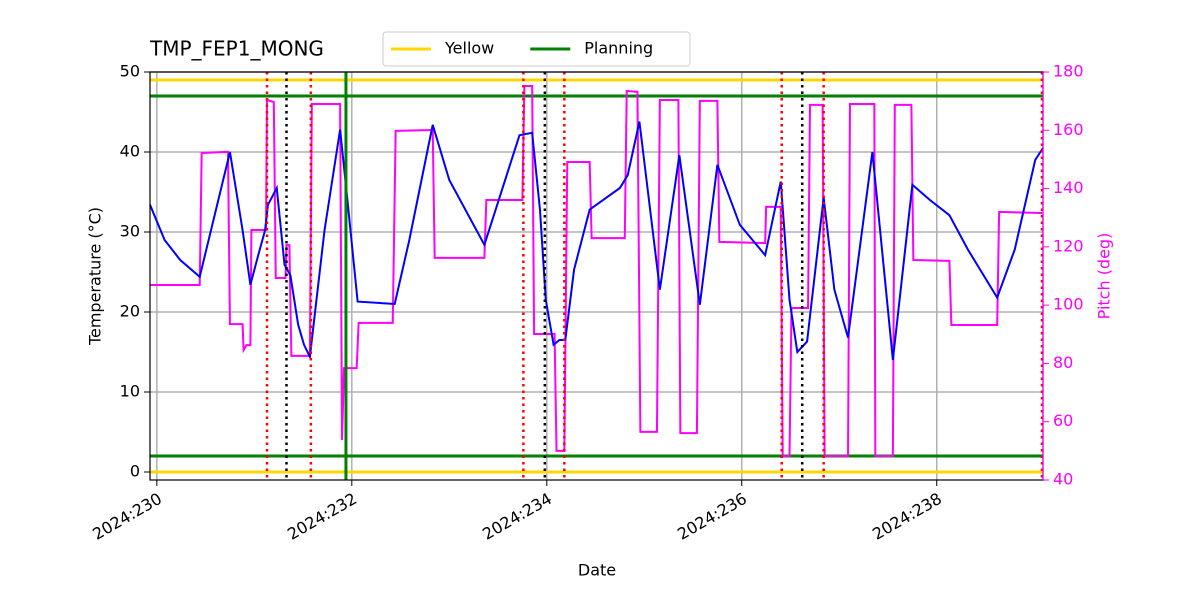 Image resolution: width=1200 pixels, height=600 pixels. I want to click on y2-tick-label: 180, so click(1068, 71).